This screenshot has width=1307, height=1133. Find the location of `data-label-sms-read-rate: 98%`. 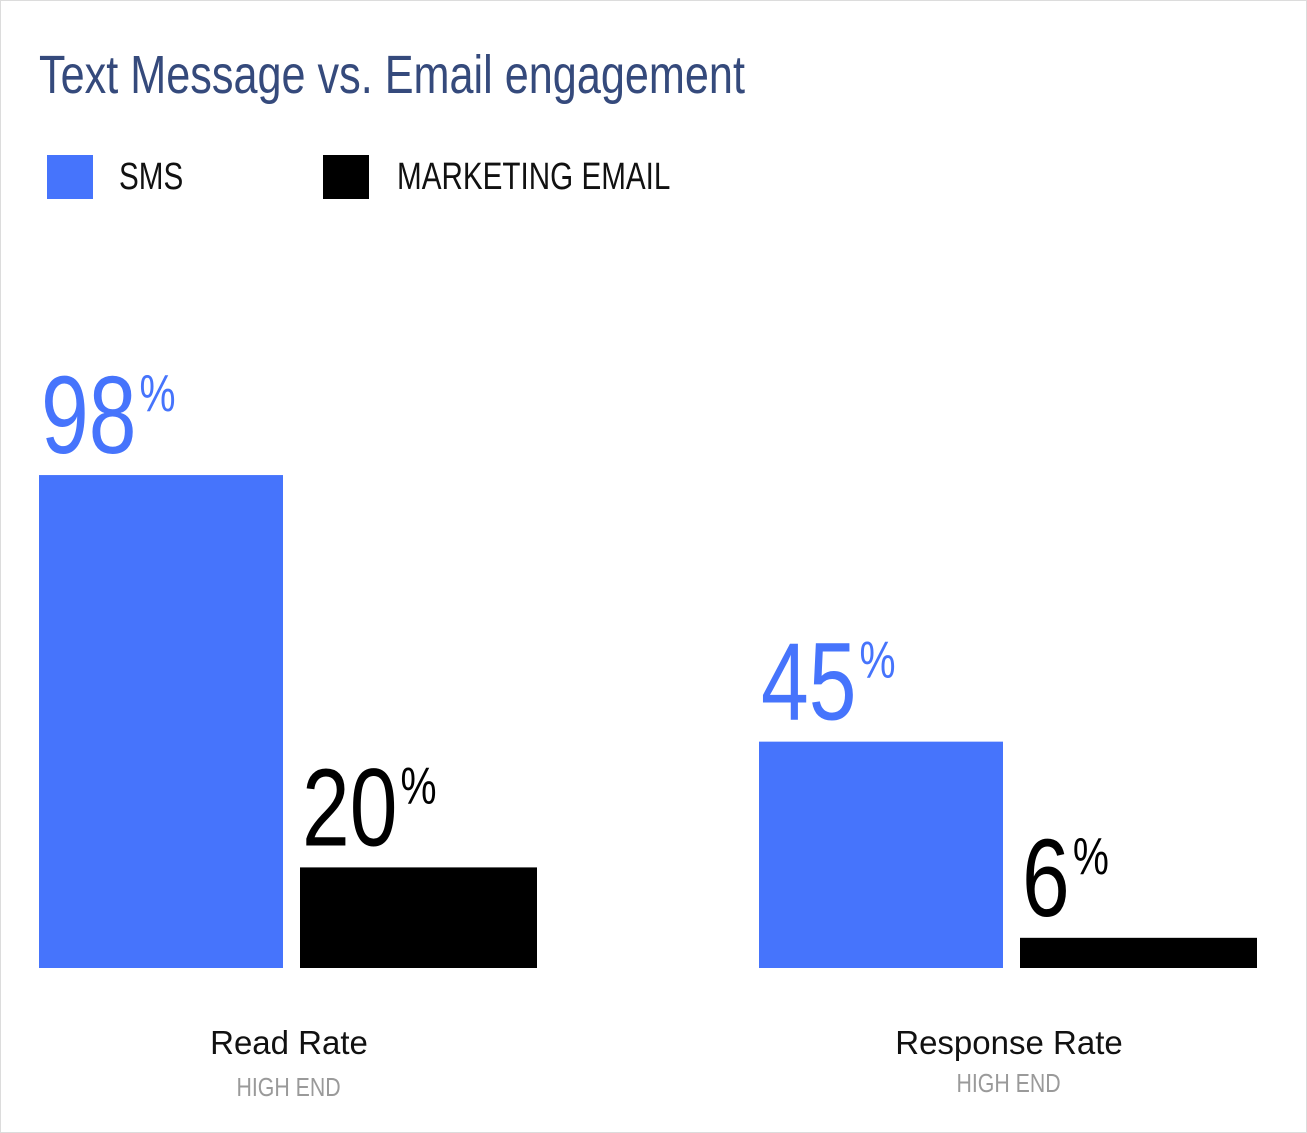

data-label-sms-read-rate: 98% is located at coordinates (108, 415).